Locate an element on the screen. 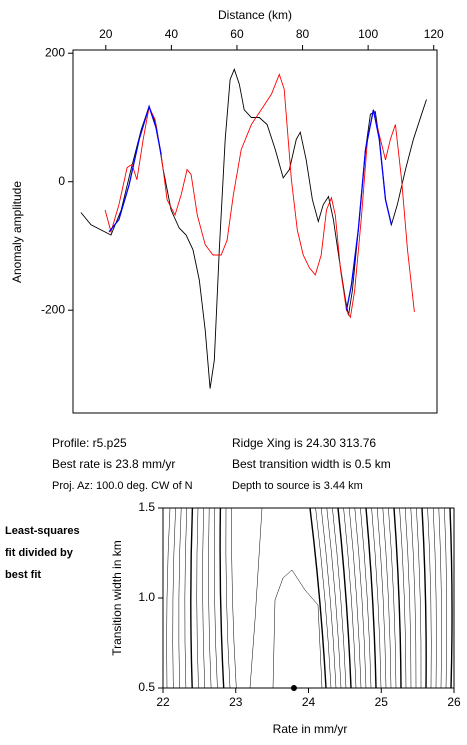 The image size is (467, 745). y-axis-label: Transition width in km is located at coordinates (117, 598).